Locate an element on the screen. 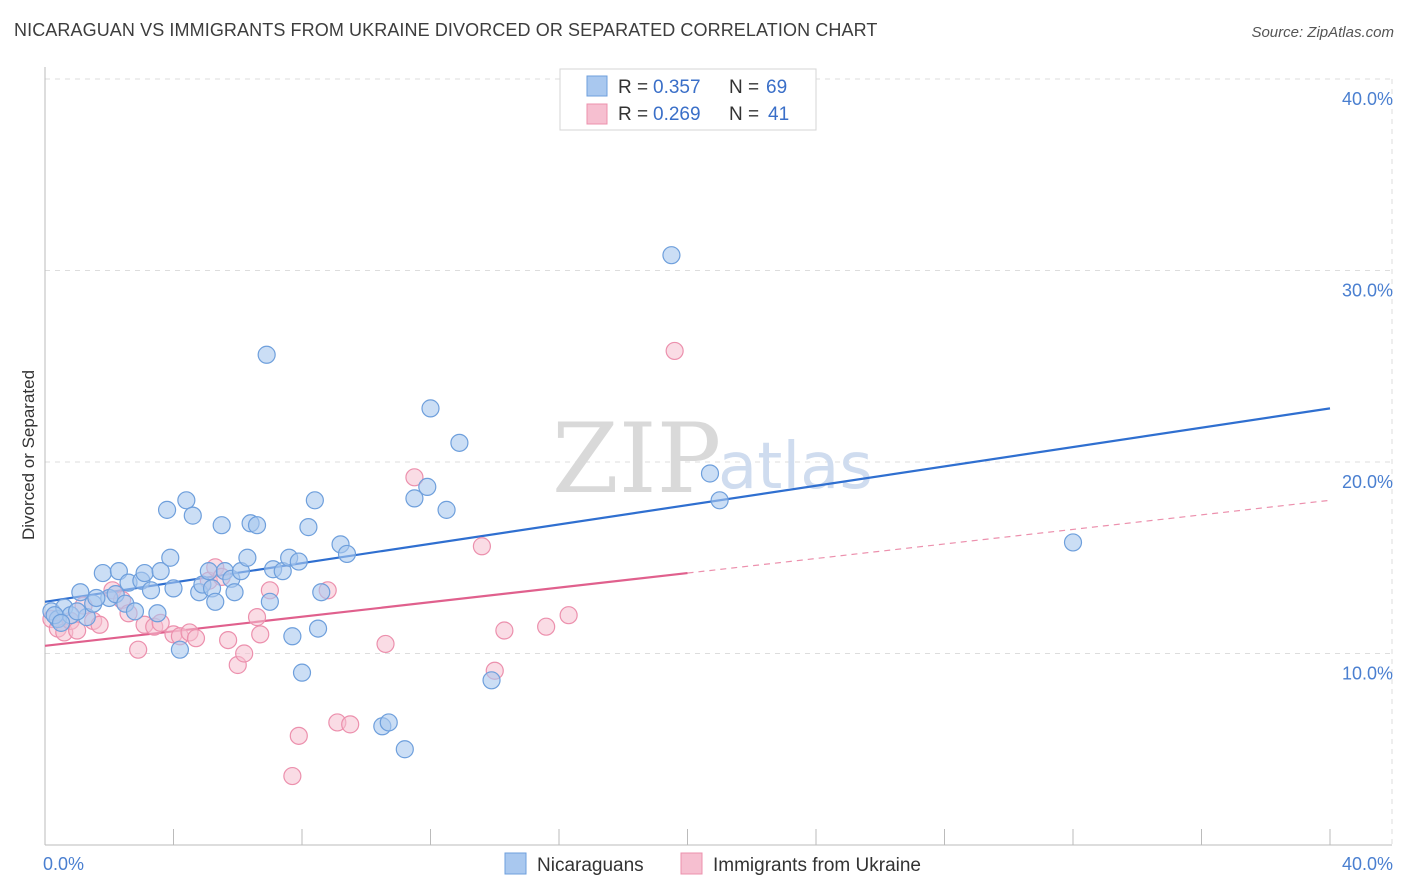  legend-n-value-1: 69 is located at coordinates (776, 87).